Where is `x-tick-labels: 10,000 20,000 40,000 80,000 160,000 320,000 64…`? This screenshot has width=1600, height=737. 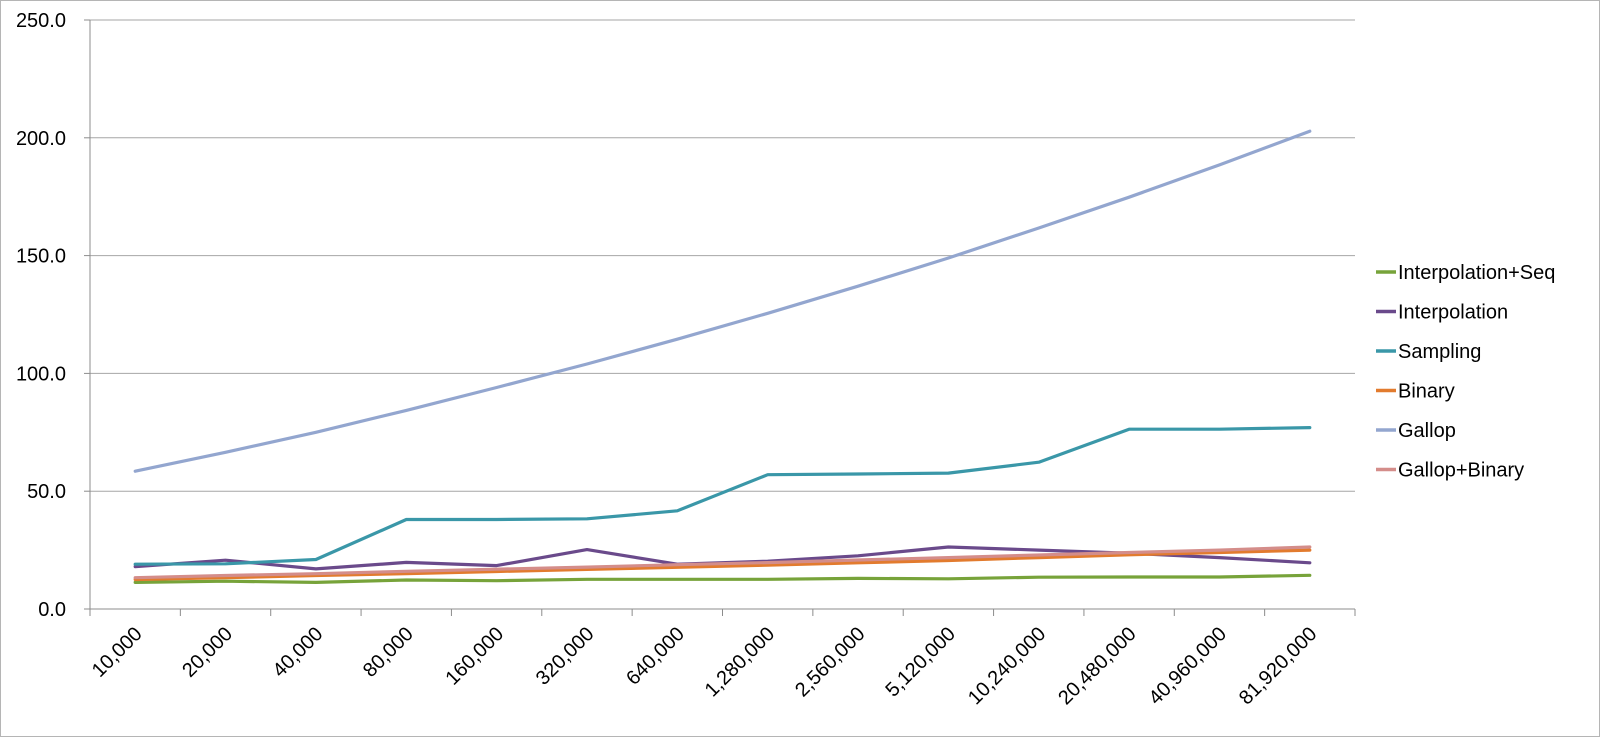 x-tick-labels: 10,000 20,000 40,000 80,000 160,000 320,000 64… is located at coordinates (704, 666).